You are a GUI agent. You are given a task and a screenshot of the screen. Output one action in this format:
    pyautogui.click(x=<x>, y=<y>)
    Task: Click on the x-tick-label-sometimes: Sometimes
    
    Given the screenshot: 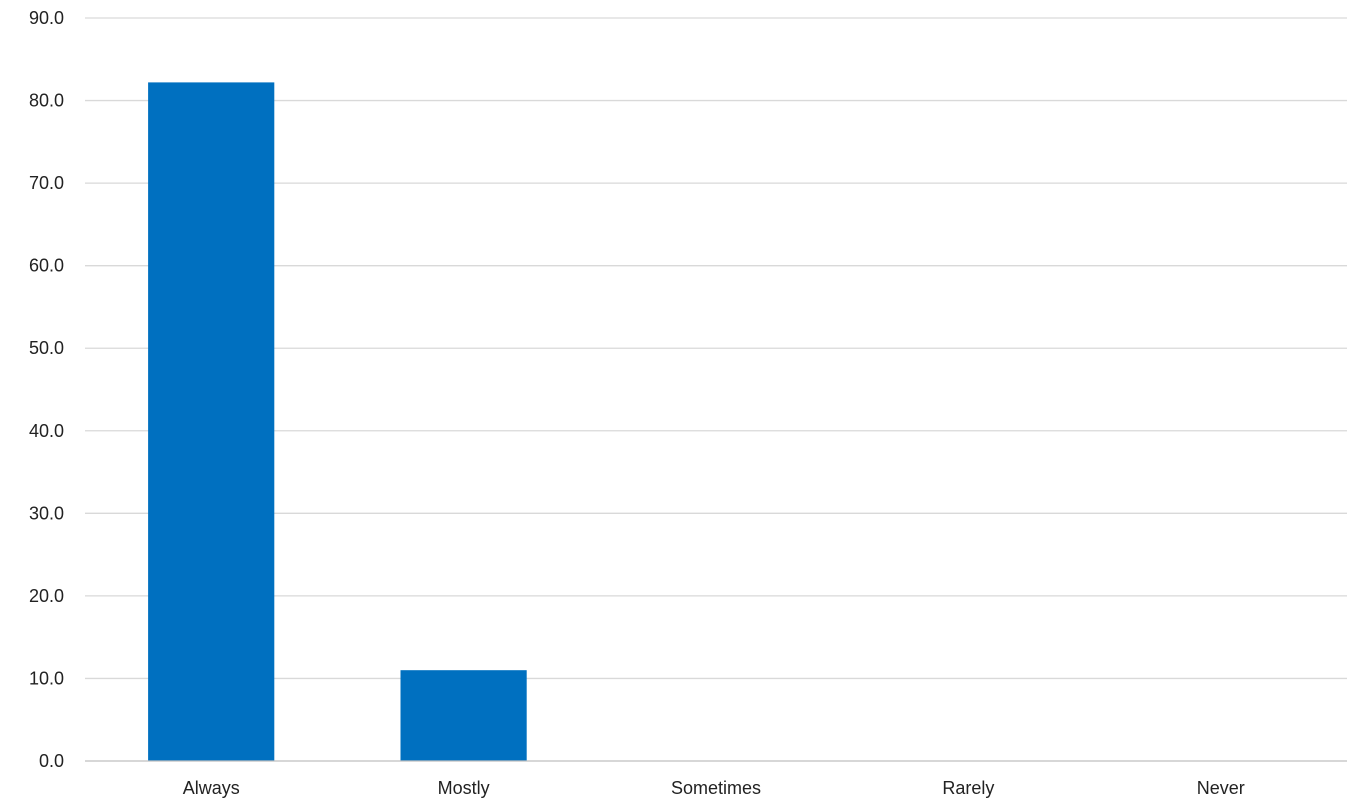 What is the action you would take?
    pyautogui.click(x=716, y=788)
    